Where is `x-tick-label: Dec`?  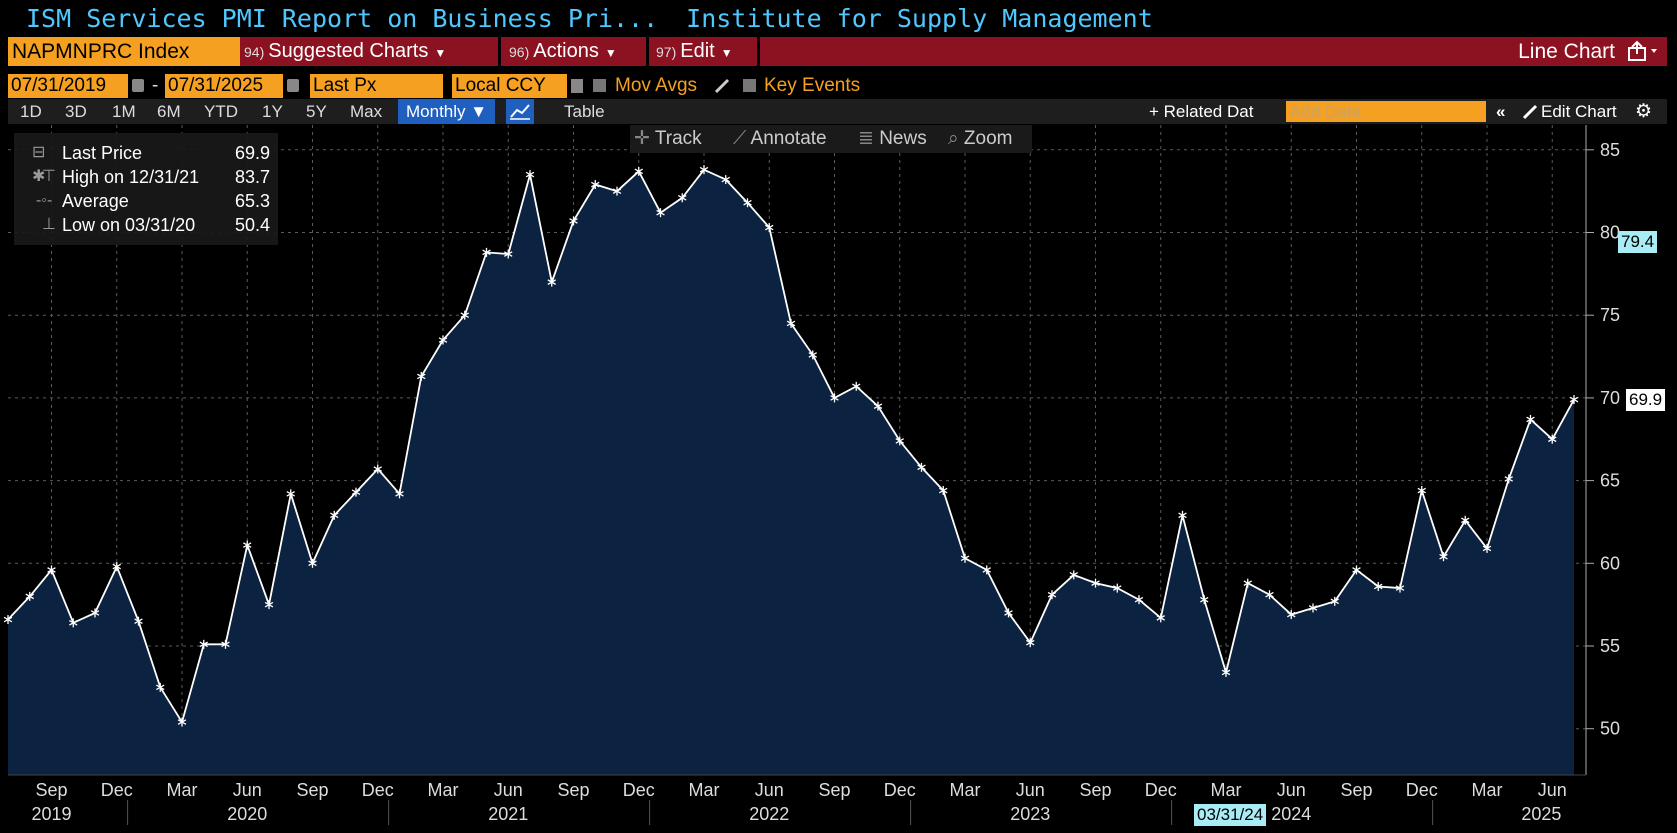 x-tick-label: Dec is located at coordinates (378, 790).